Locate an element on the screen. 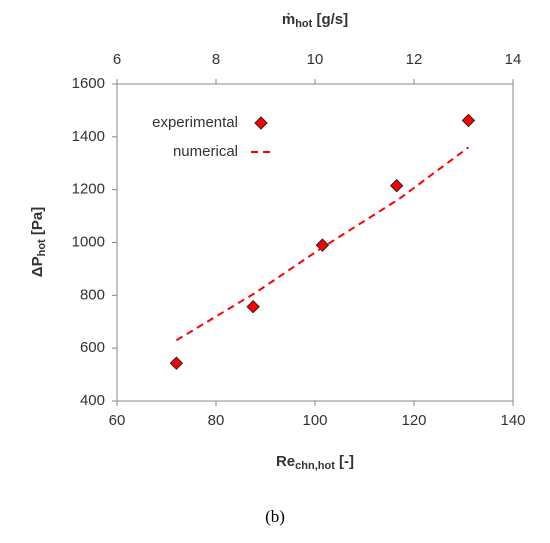 The height and width of the screenshot is (543, 550). x-tick-label: 80 is located at coordinates (216, 420).